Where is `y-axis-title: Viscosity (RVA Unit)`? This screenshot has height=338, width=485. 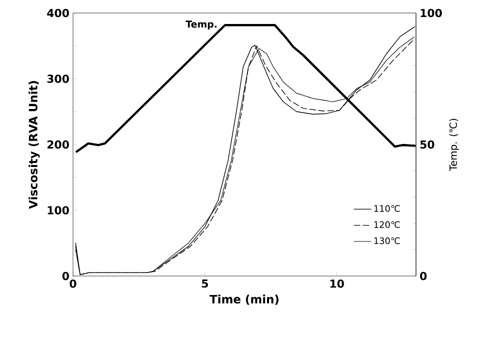
y-axis-title: Viscosity (RVA Unit) is located at coordinates (34, 145).